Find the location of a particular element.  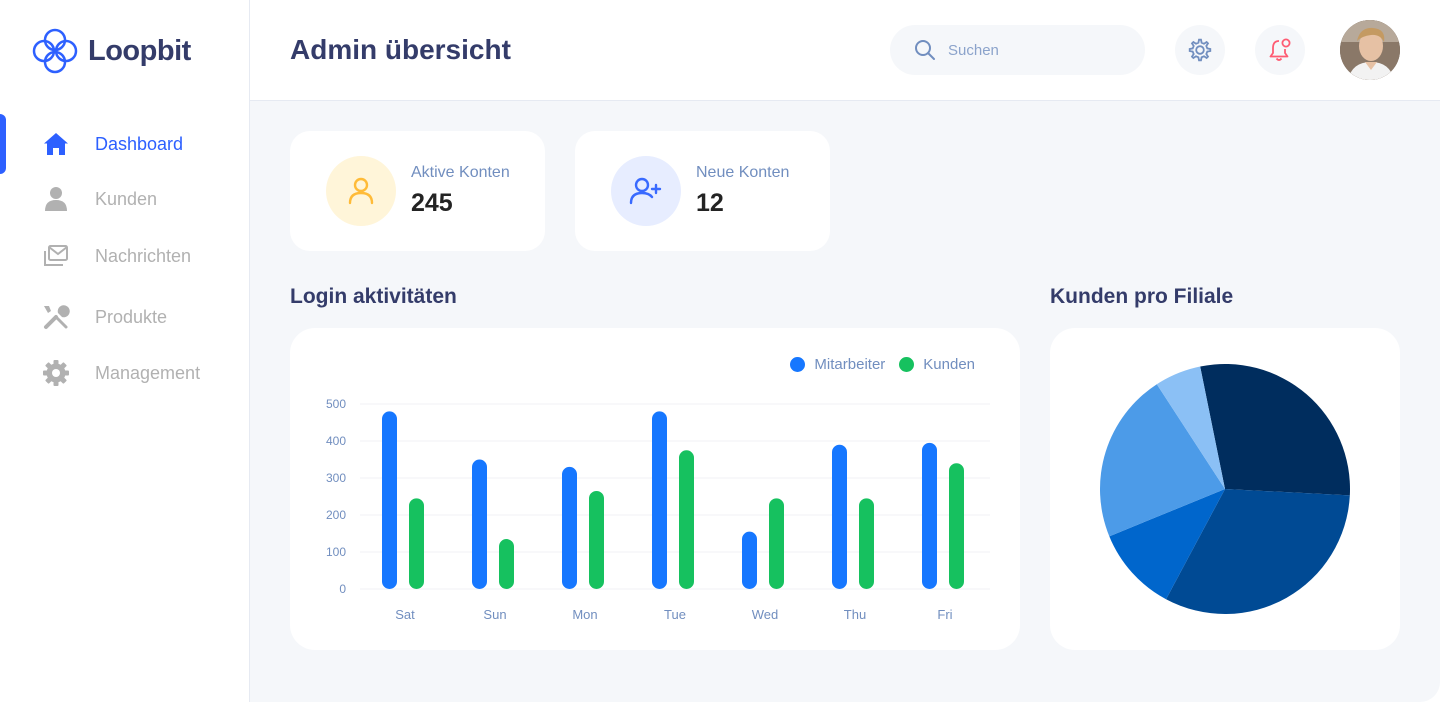

bar-kunden-fri is located at coordinates (956, 526).